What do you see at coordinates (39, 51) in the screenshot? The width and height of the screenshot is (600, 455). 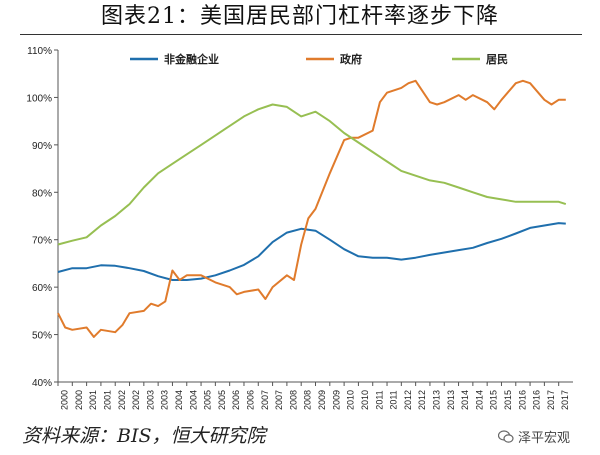 I see `y-tick-label: 110%` at bounding box center [39, 51].